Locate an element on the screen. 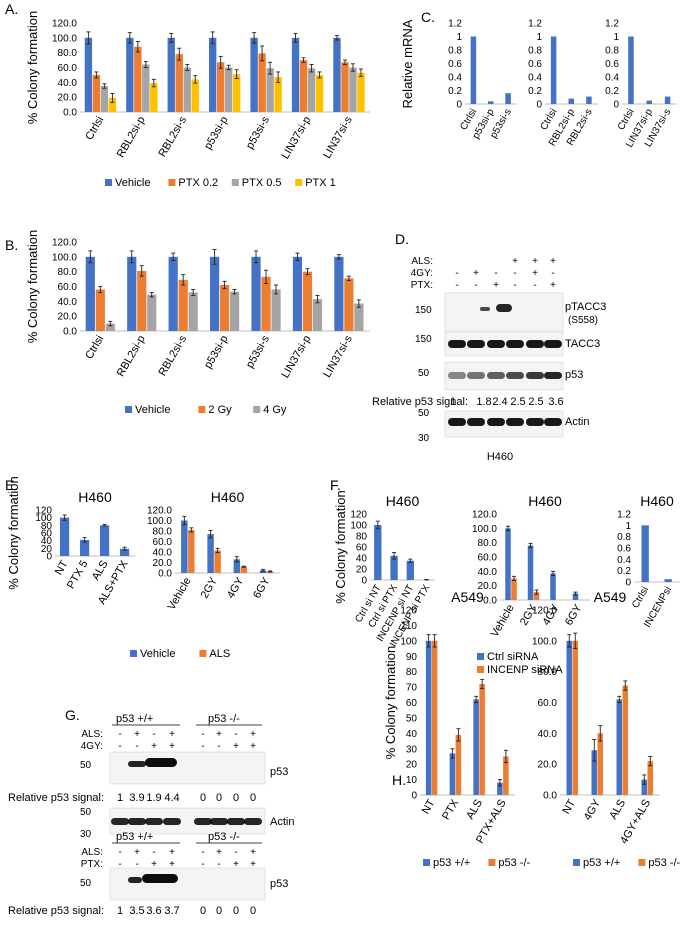  x-category-label: RBL2si-s is located at coordinates (172, 136).